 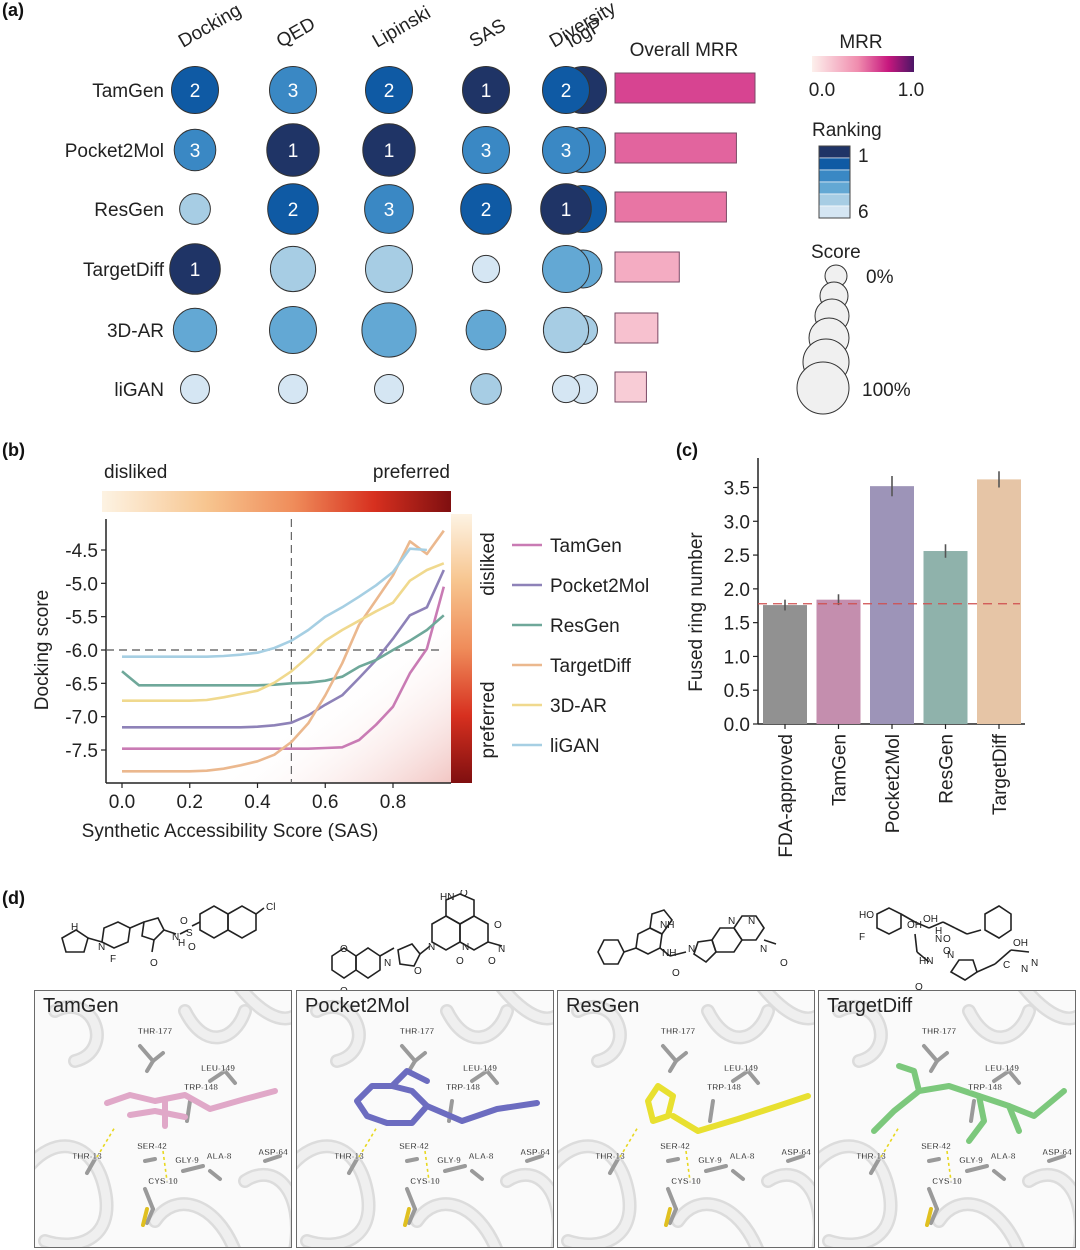 I want to click on bar, so click(x=892, y=605).